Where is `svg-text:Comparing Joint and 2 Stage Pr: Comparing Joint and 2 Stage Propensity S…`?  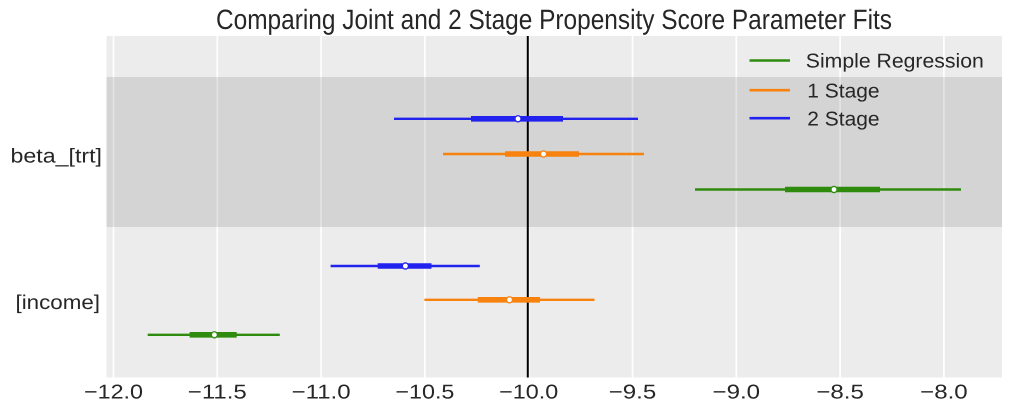 svg-text:Comparing Joint and 2 Stage Pr: Comparing Joint and 2 Stage Propensity S… is located at coordinates (554, 19).